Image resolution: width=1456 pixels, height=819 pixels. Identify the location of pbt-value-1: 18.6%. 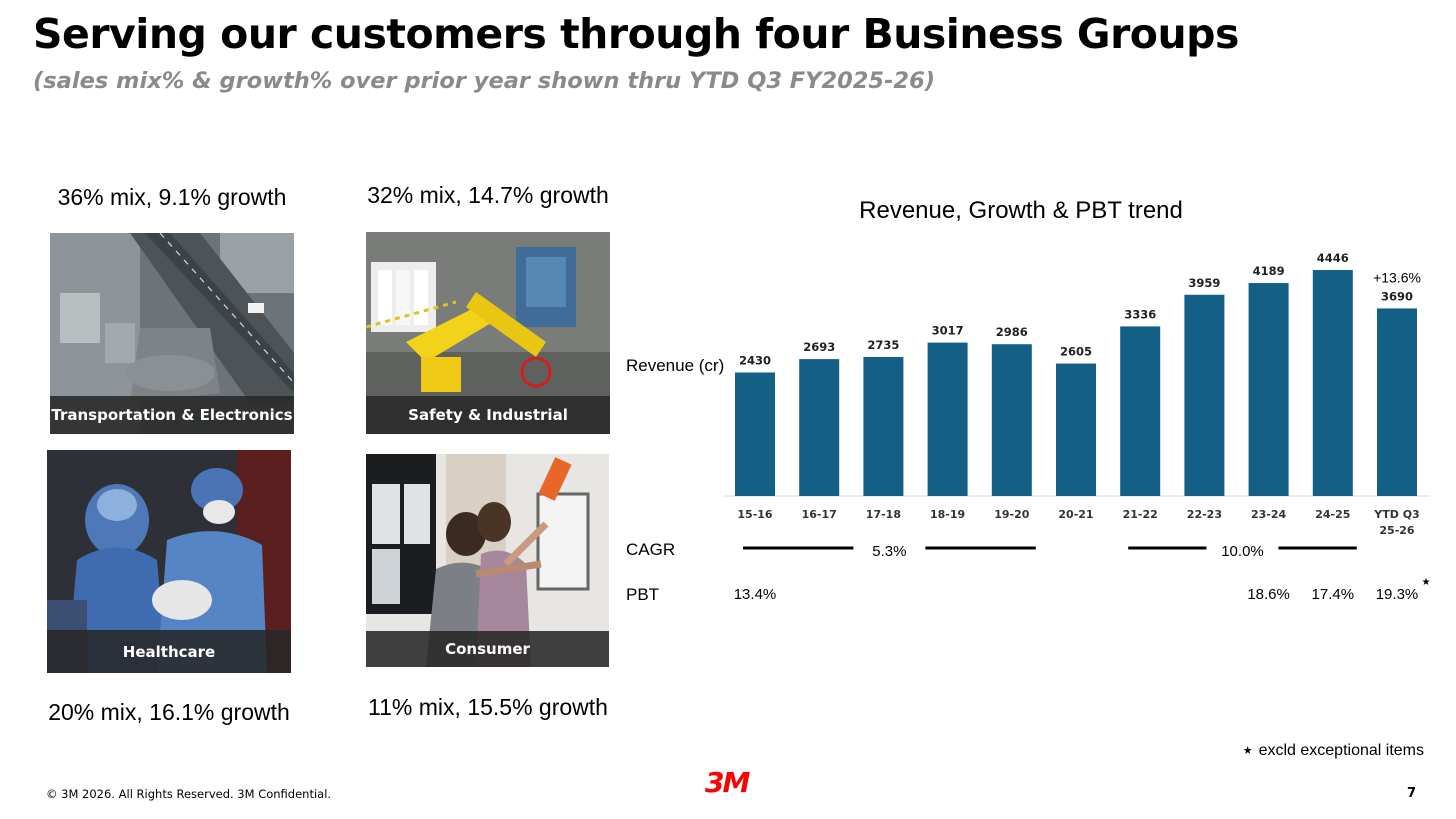
(1268, 594).